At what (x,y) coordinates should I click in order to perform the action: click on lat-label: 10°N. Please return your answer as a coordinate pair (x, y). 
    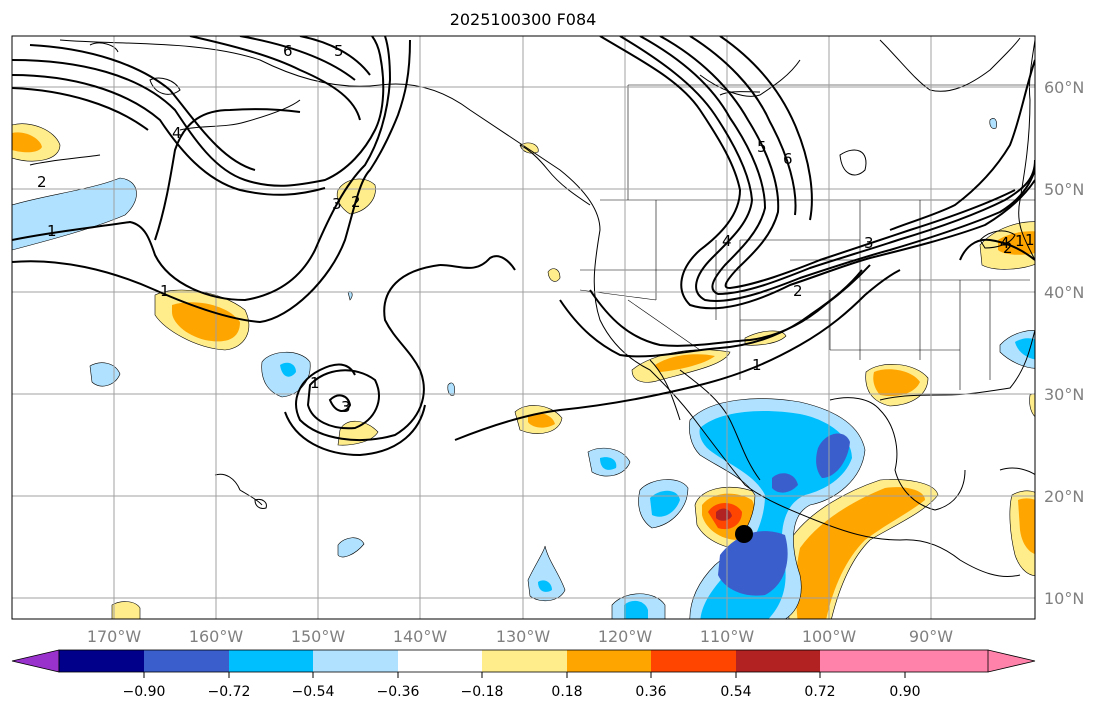
    Looking at the image, I should click on (1064, 598).